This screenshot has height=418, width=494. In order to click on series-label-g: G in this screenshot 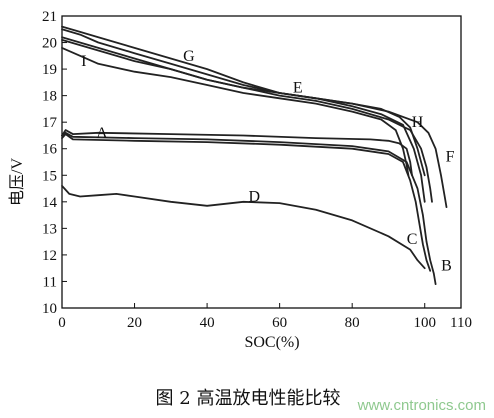, I will do `click(189, 56)`.